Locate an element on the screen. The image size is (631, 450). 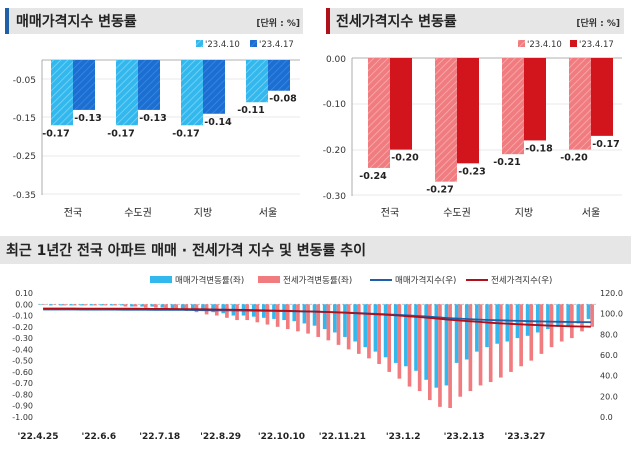
sale-category-label: 수도권 is located at coordinates (138, 213).